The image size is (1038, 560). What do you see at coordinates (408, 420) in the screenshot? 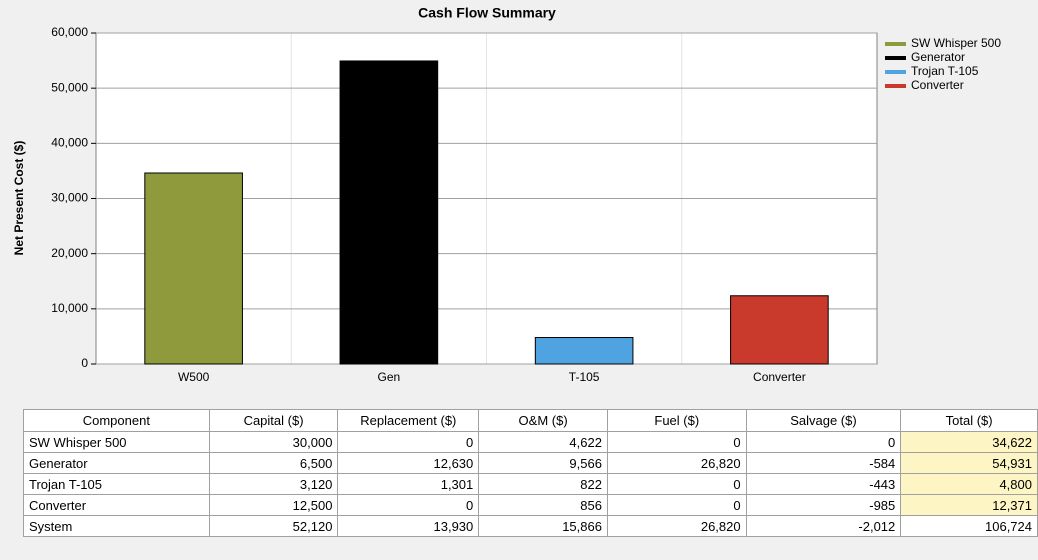
I see `column-header: Replacement ($)` at bounding box center [408, 420].